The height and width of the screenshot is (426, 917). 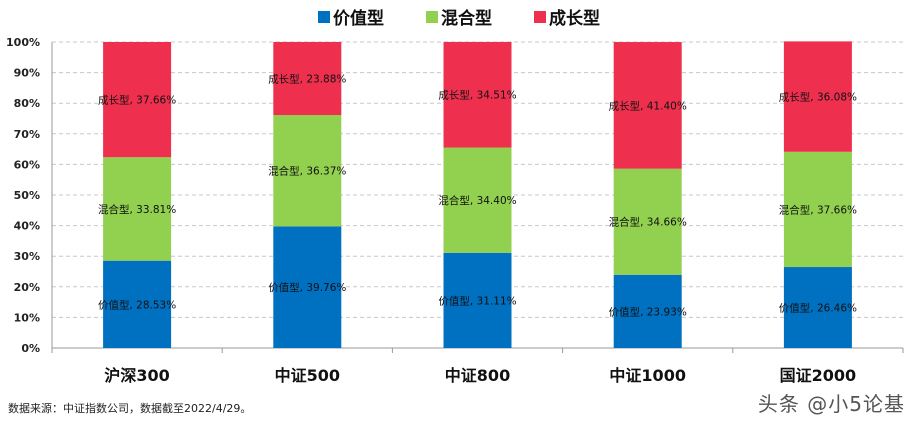 What do you see at coordinates (466, 19) in the screenshot?
I see `legend-label: 混合型` at bounding box center [466, 19].